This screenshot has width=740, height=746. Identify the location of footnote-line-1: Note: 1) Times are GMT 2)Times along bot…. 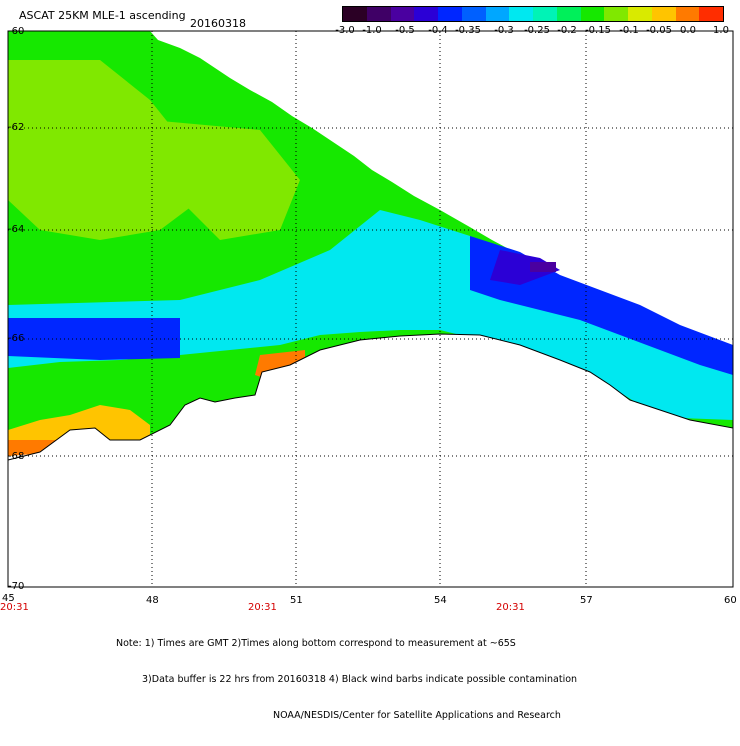
(316, 643).